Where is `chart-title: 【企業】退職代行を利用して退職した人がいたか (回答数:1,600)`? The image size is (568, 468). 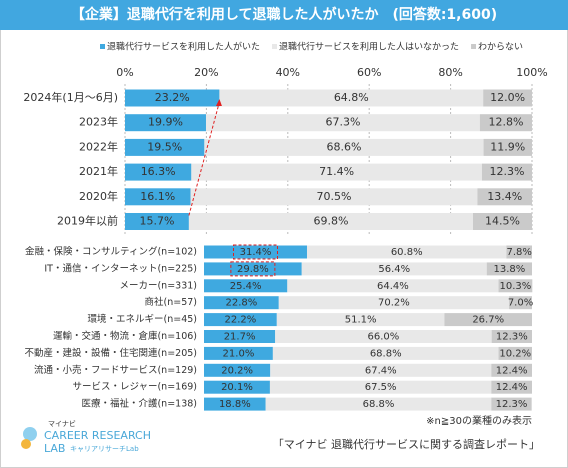
chart-title: 【企業】退職代行を利用して退職した人がいたか (回答数:1,600) is located at coordinates (284, 14).